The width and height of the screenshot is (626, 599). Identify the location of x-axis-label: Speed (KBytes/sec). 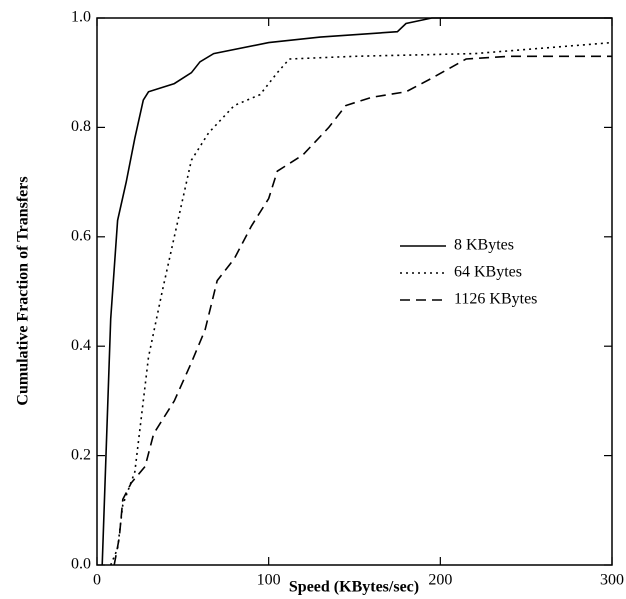
(354, 587).